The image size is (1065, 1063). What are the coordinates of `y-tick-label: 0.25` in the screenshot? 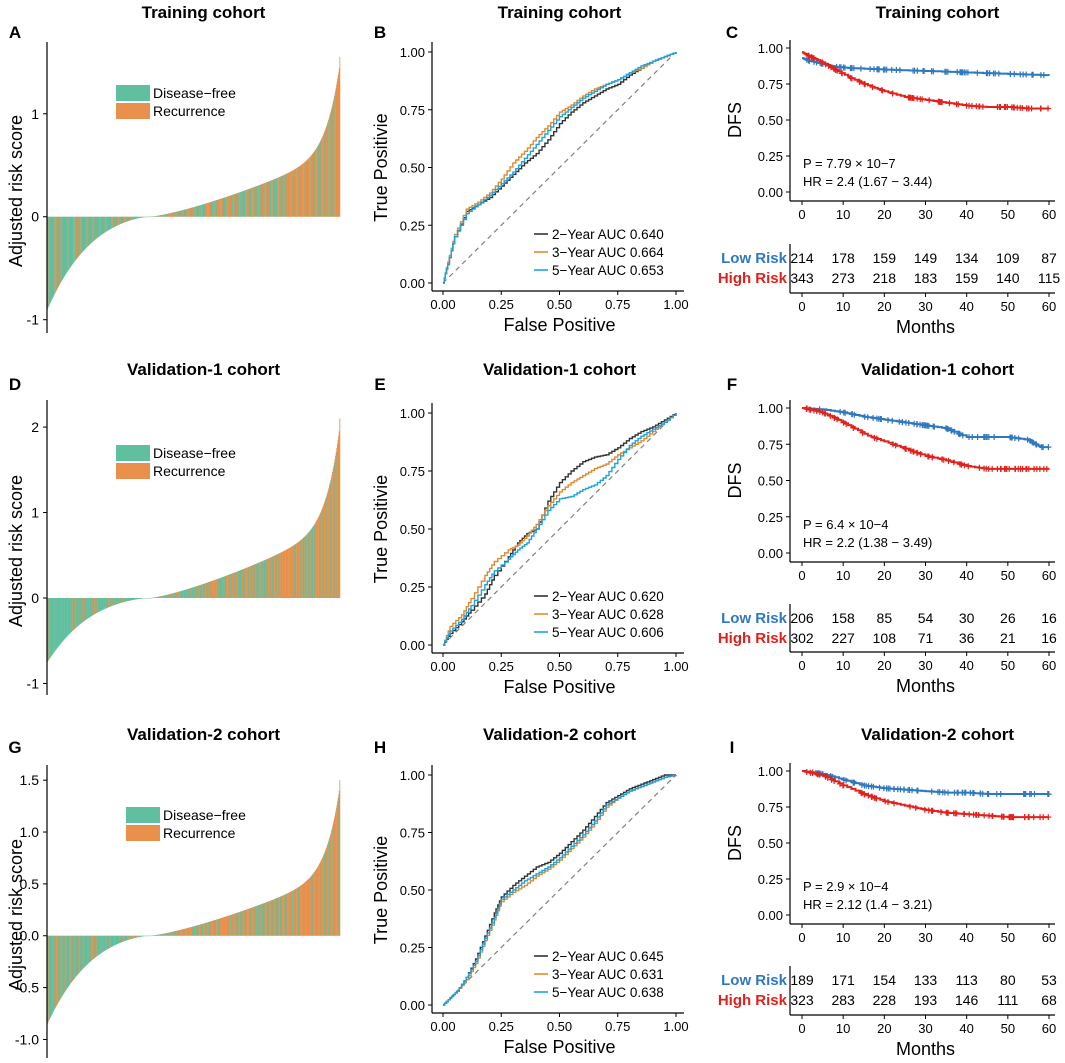 It's located at (770, 879).